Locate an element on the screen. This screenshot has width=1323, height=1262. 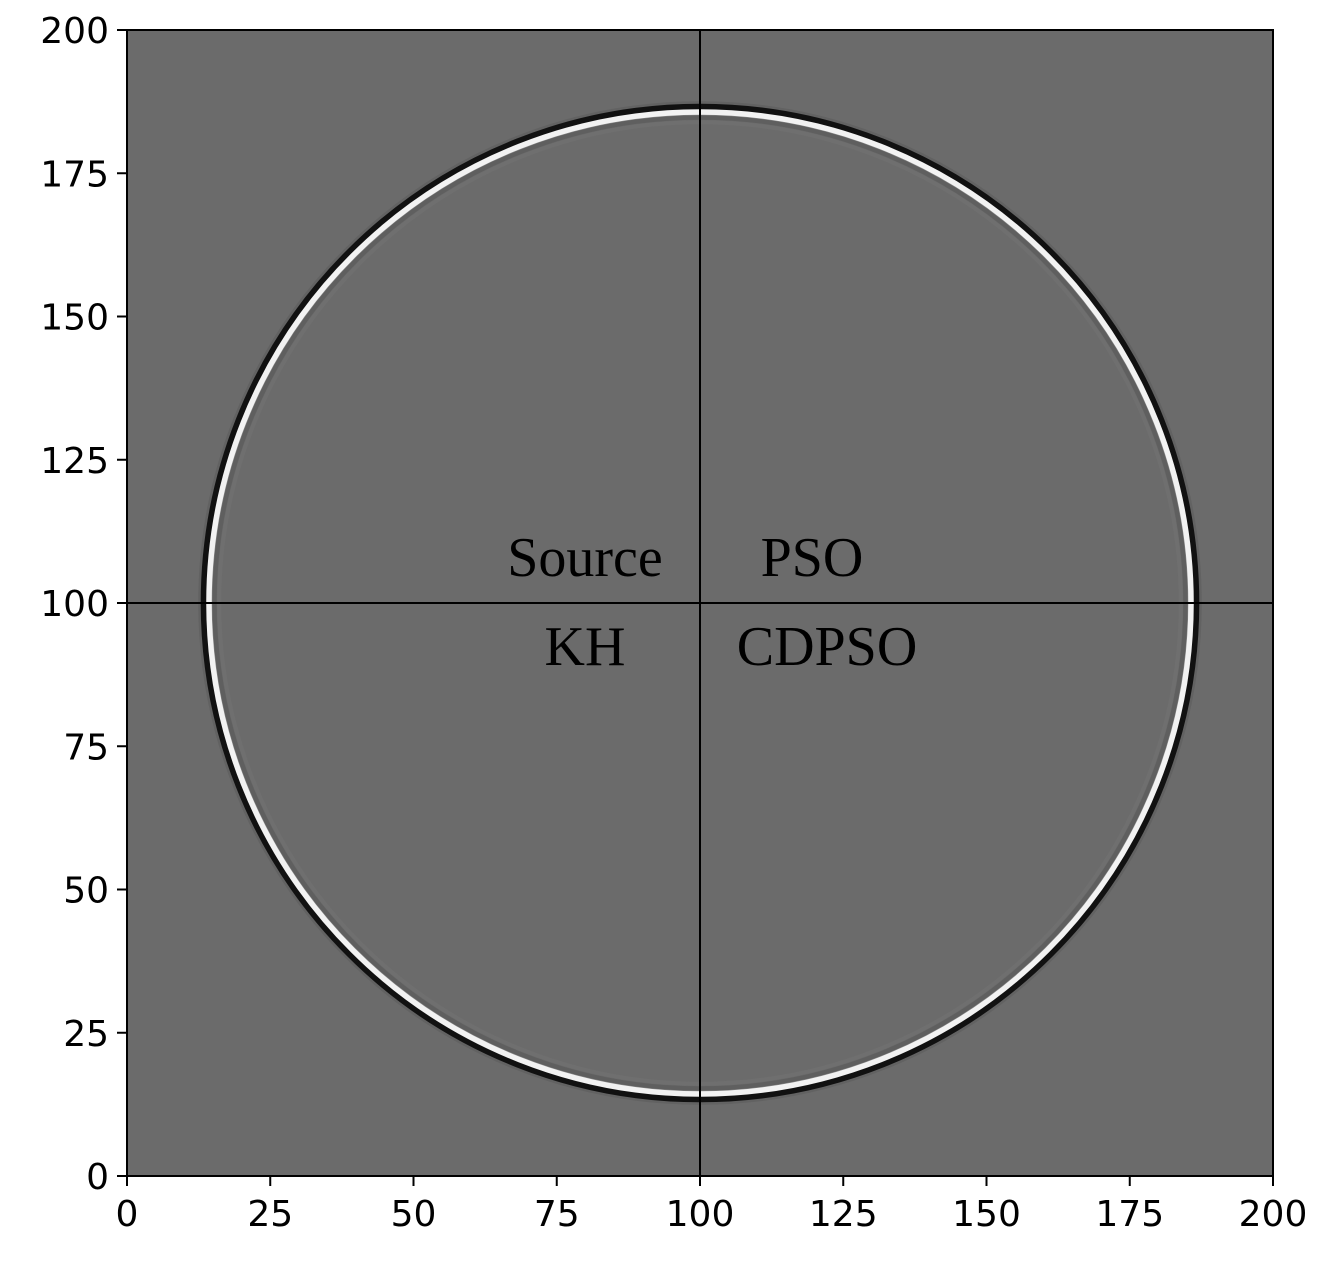
quadrant-label-kh: KH is located at coordinates (585, 647).